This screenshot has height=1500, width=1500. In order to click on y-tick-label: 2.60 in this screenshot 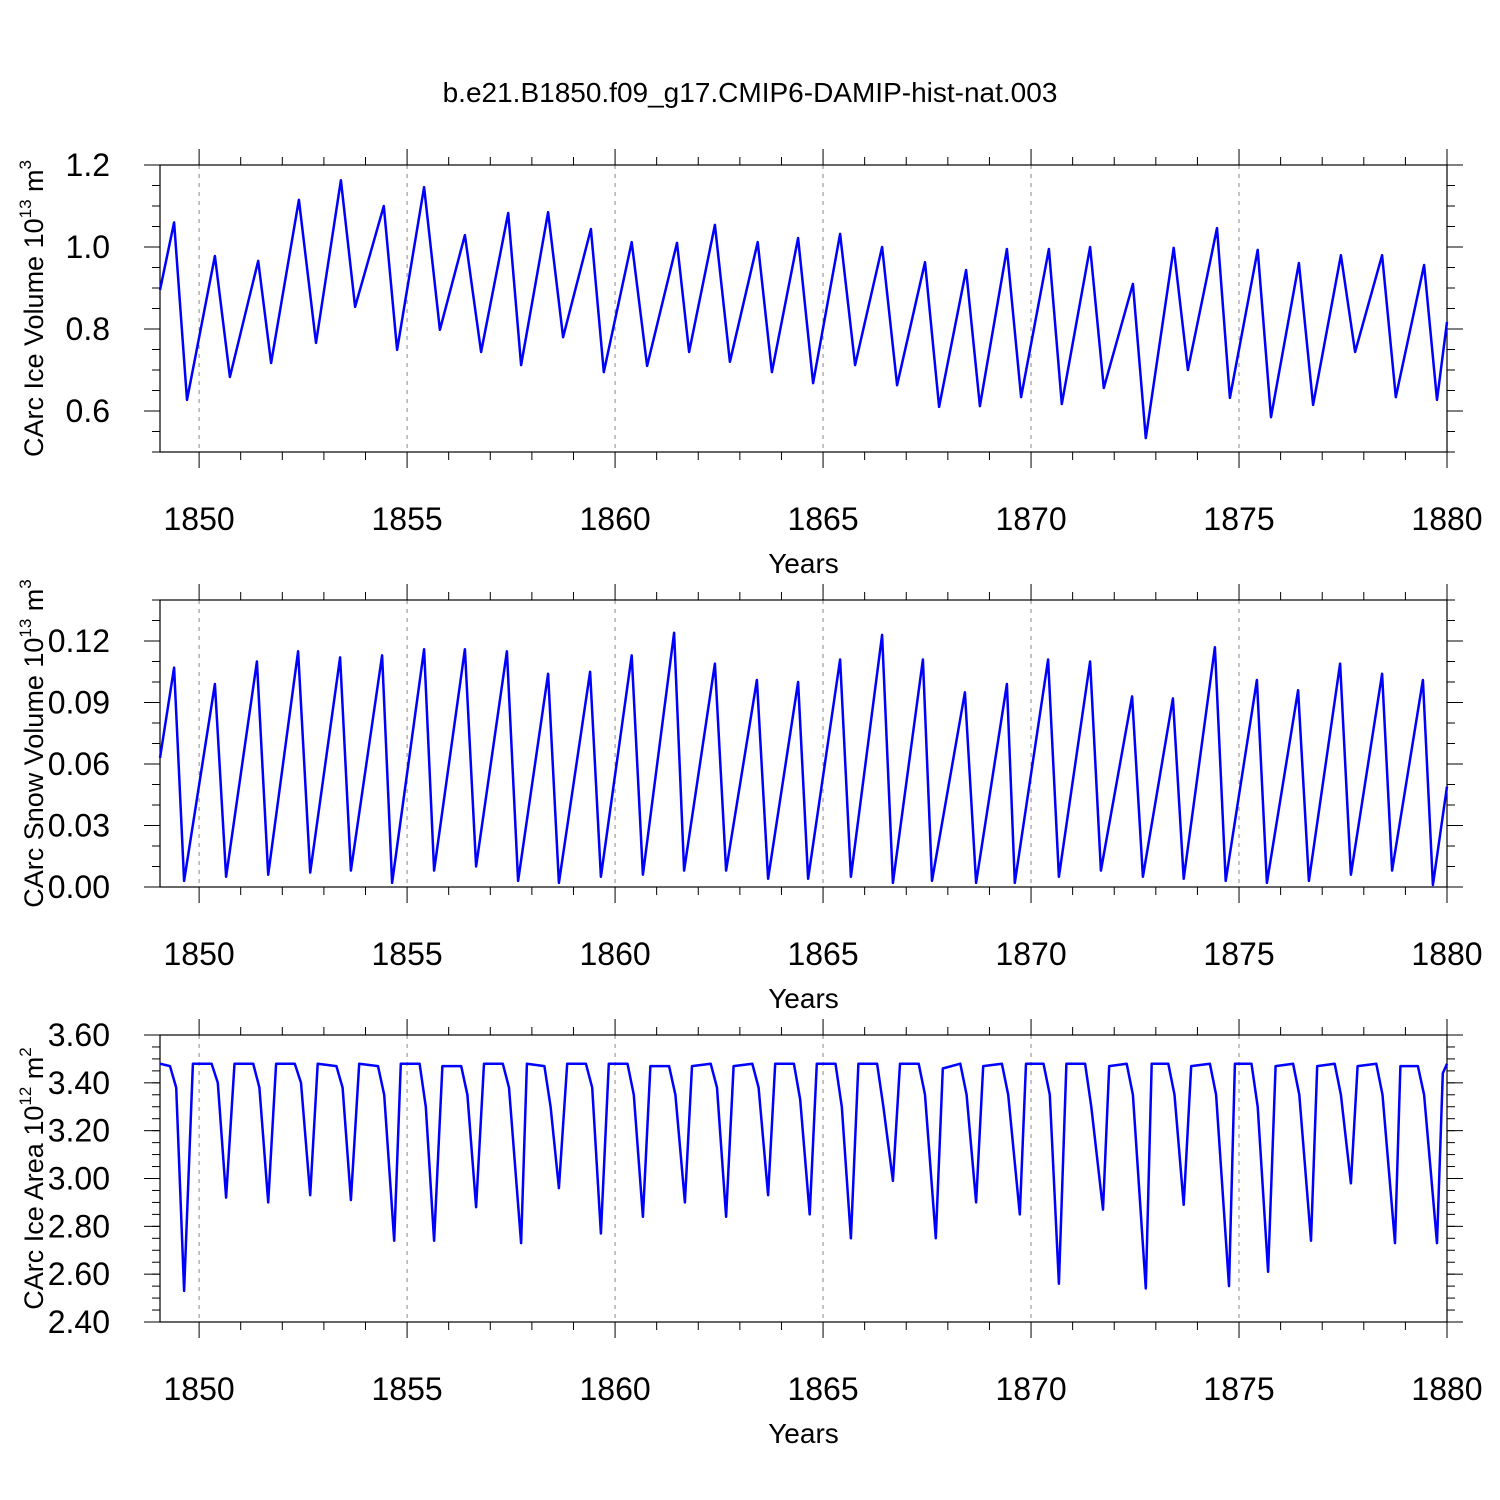, I will do `click(79, 1274)`.